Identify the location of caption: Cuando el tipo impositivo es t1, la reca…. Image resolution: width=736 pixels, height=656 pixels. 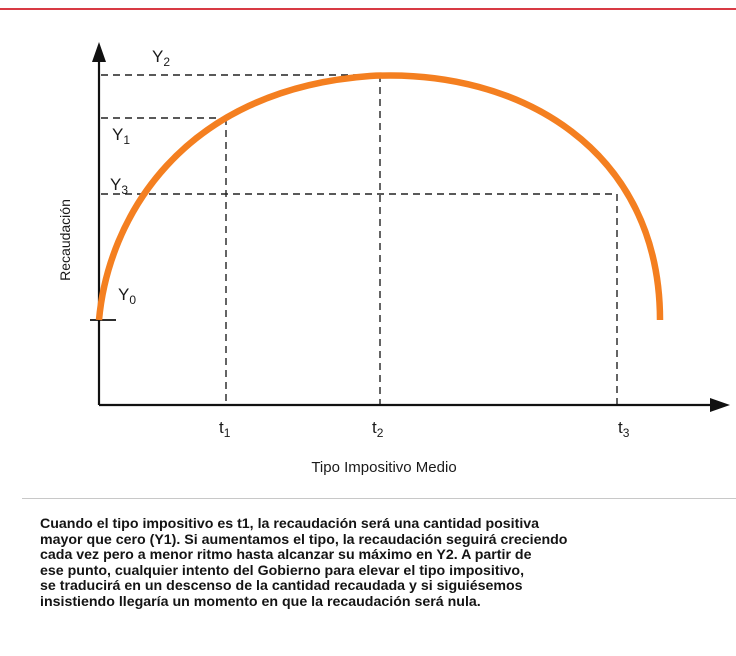
(386, 563).